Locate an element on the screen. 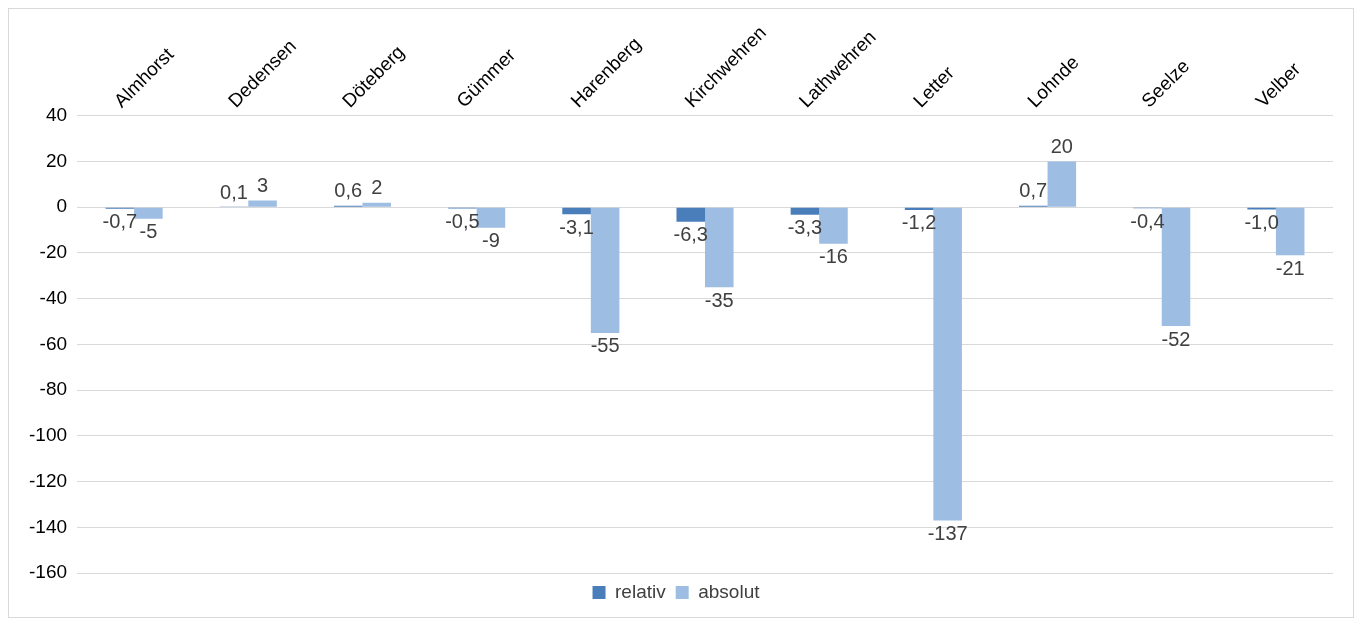  data-label: -1,2 is located at coordinates (919, 222).